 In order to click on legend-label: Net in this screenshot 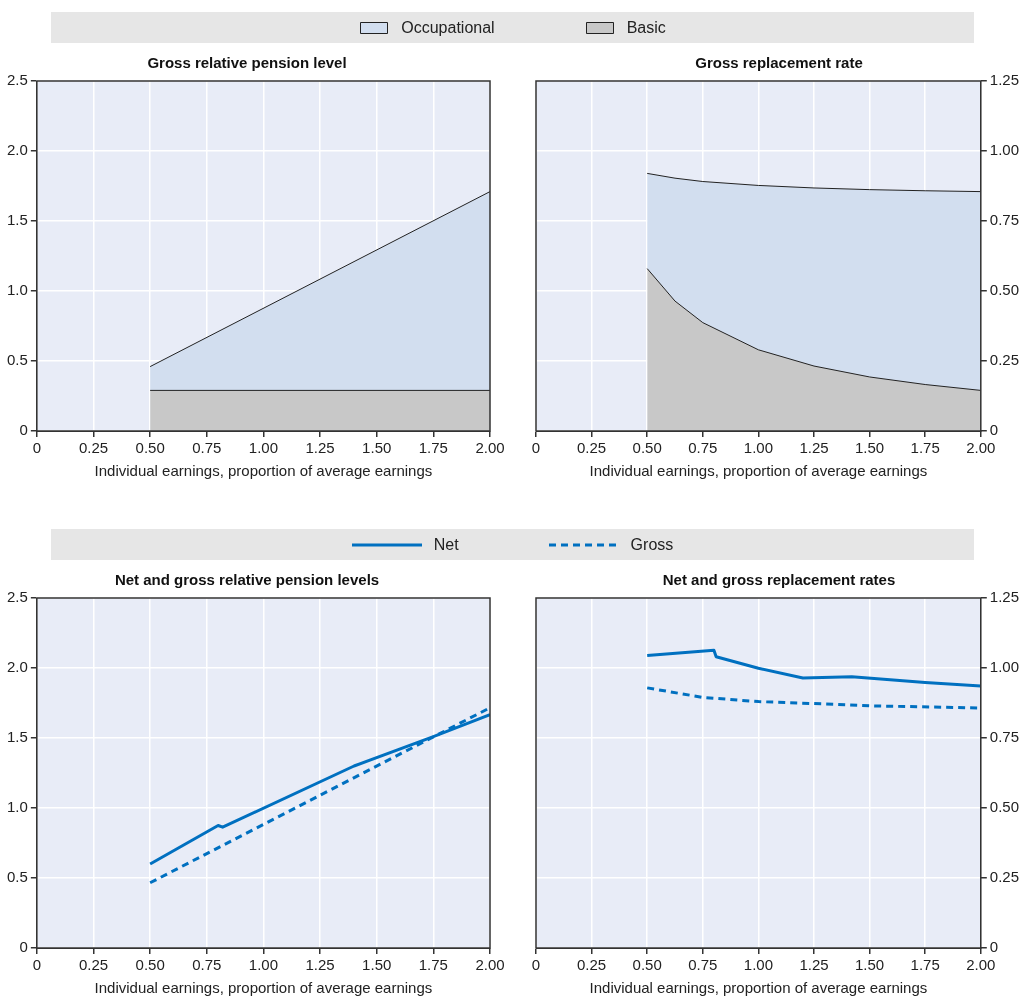, I will do `click(446, 544)`.